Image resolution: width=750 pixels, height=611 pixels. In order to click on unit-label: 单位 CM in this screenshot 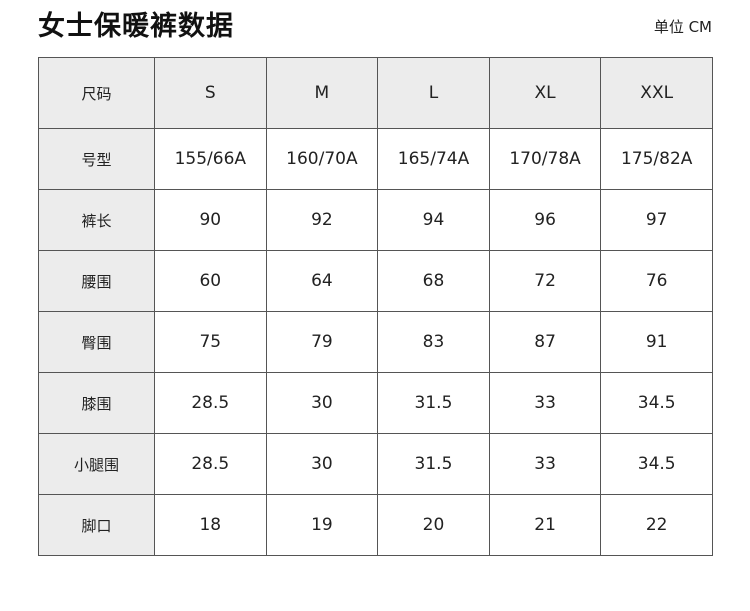, I will do `click(682, 27)`.